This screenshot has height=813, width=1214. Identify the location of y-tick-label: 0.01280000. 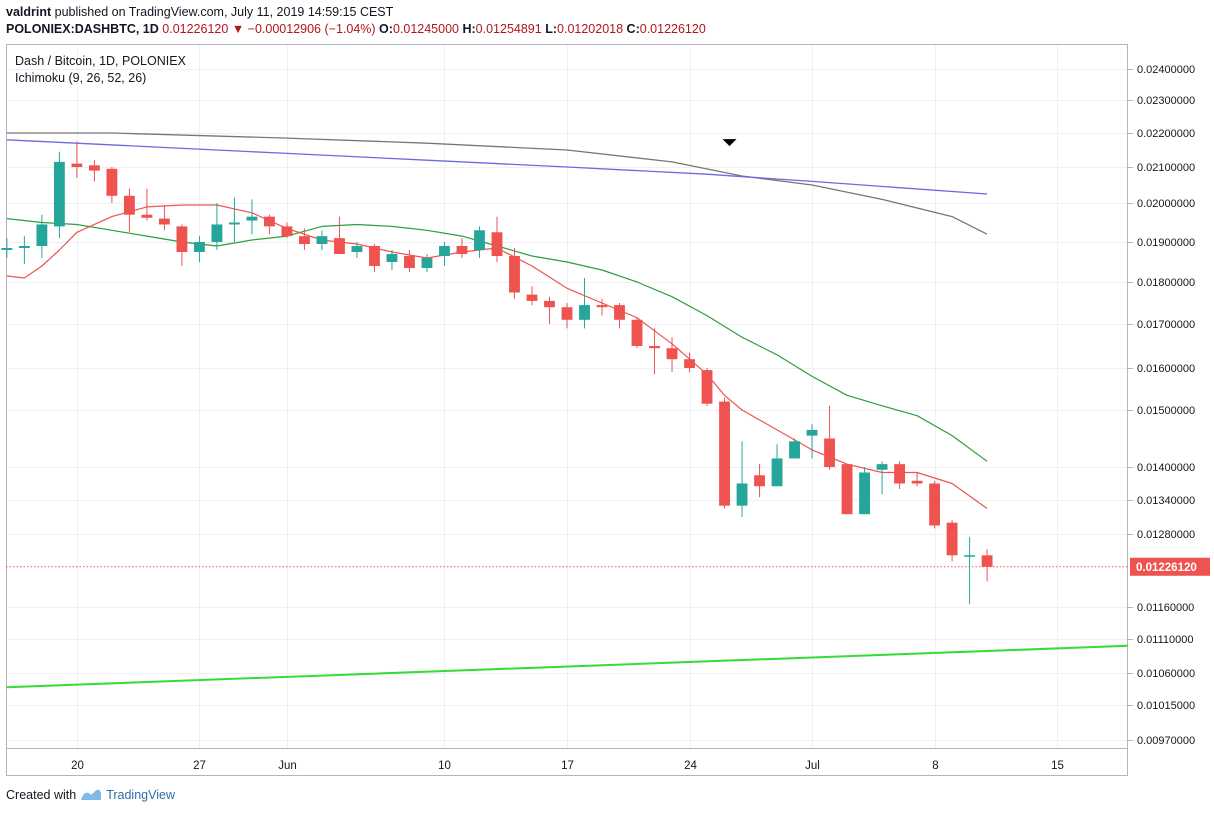
(1166, 535).